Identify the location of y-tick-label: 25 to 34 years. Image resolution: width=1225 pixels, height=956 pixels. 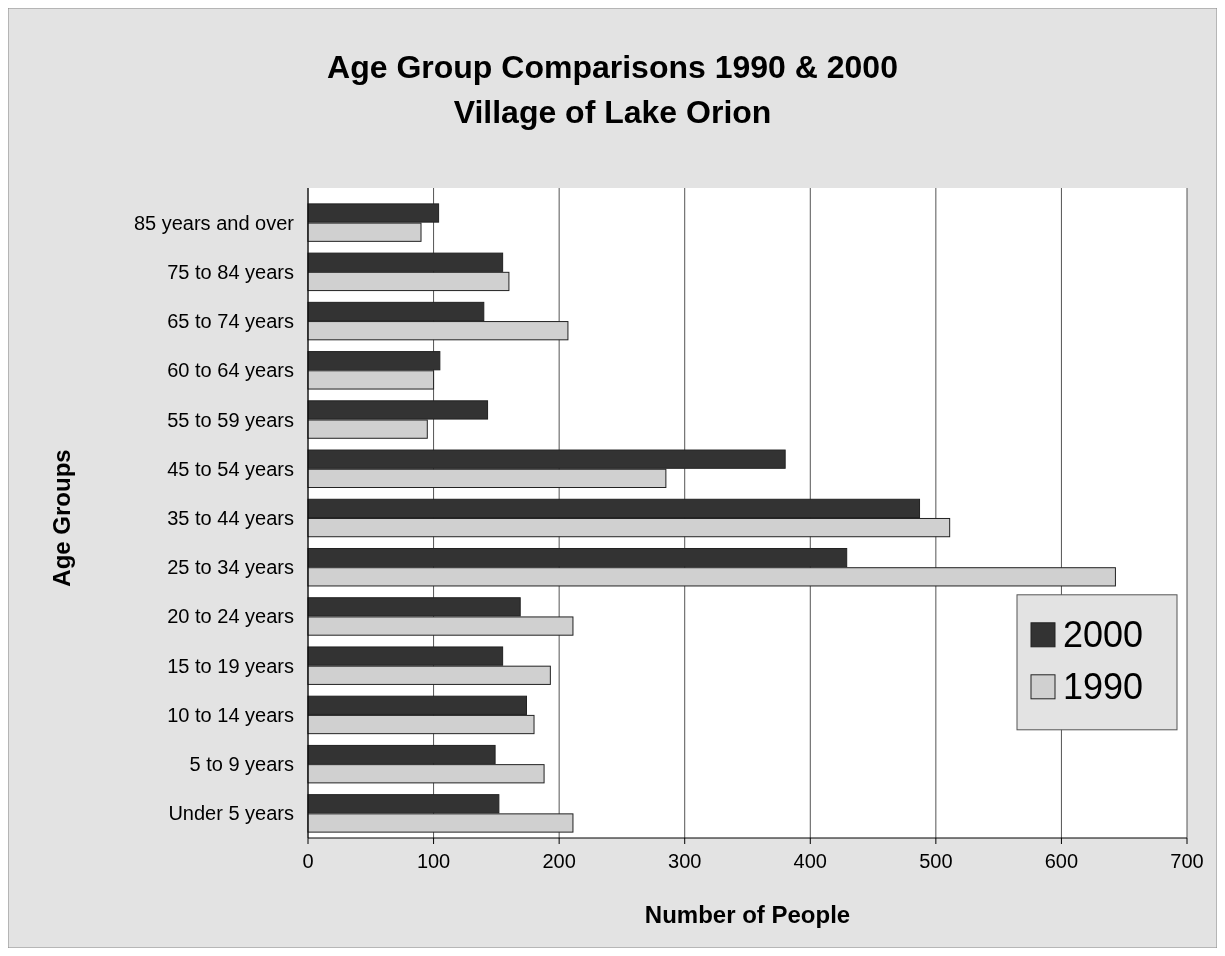
(230, 567).